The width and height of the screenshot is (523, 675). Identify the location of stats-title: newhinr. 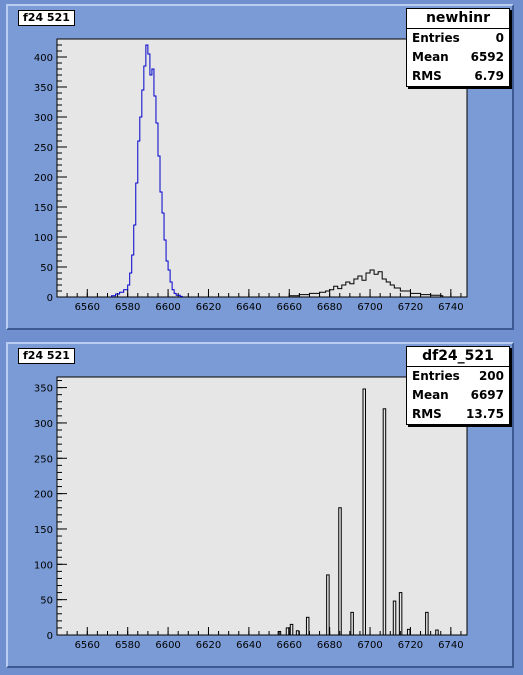
(458, 19).